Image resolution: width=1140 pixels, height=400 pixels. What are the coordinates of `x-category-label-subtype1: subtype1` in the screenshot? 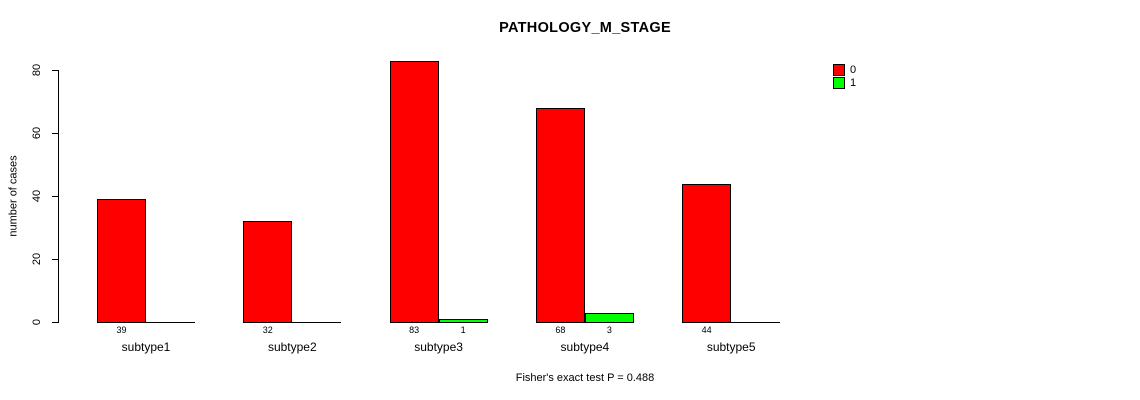 It's located at (146, 347).